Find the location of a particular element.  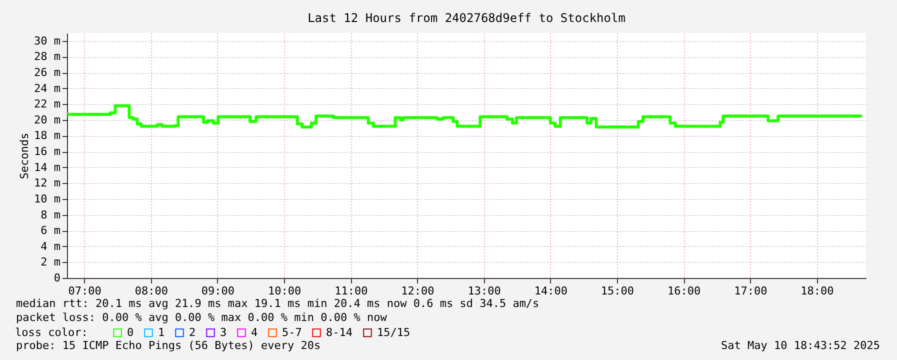

x-tick-label: 15:00 is located at coordinates (617, 291).